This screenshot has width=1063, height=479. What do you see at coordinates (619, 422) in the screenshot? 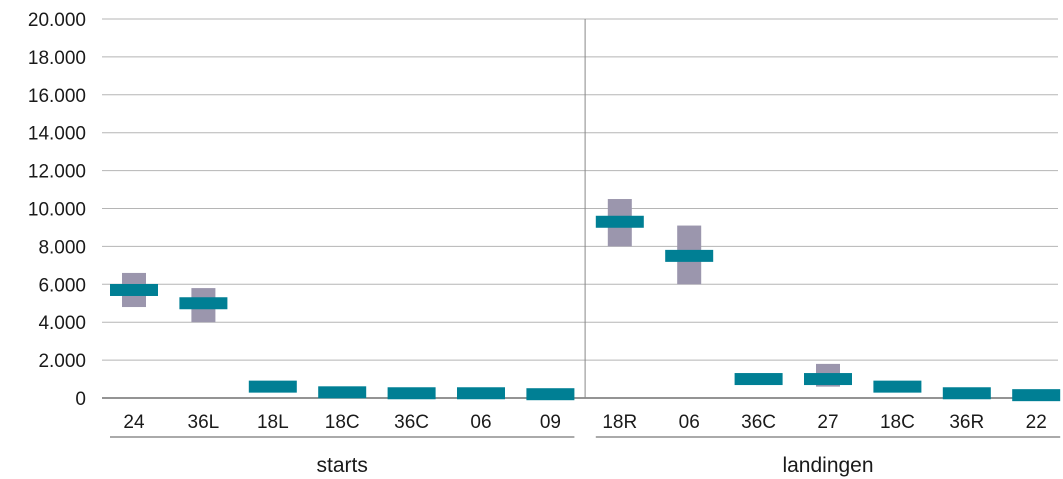
I see `x-tick-label: 18R` at bounding box center [619, 422].